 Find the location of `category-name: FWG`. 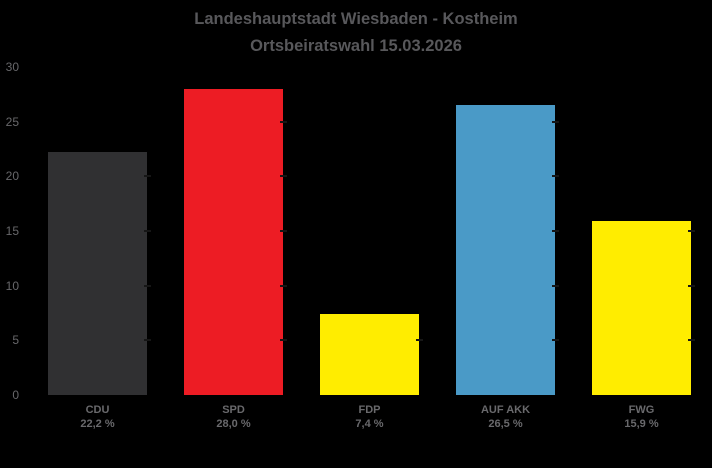

category-name: FWG is located at coordinates (641, 410).